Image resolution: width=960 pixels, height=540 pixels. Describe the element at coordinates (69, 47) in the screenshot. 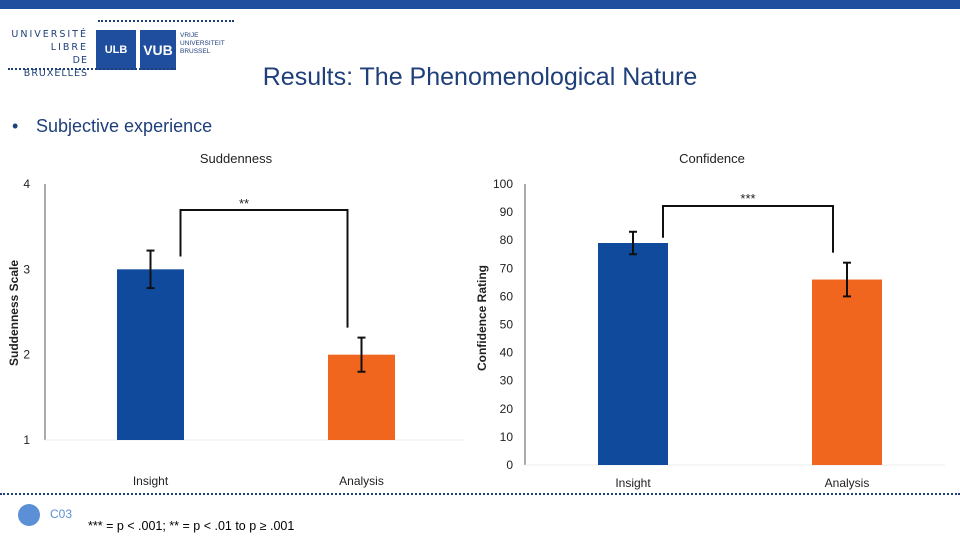

I see `ulb-name-line-2: LIBRE` at that location.